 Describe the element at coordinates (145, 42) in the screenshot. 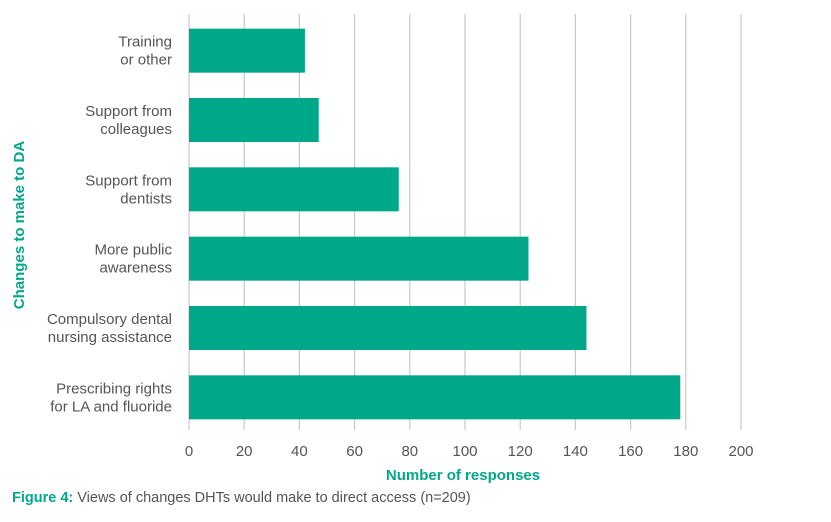

I see `category-label-line: Training` at that location.